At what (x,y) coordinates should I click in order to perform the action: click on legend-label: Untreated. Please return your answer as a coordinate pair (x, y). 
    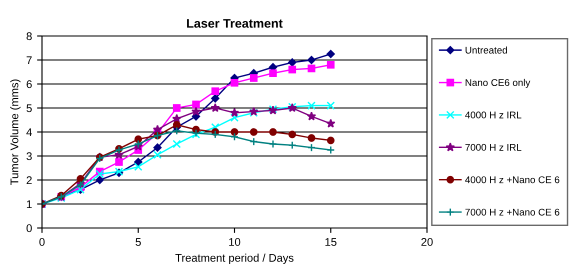
    Looking at the image, I should click on (486, 50).